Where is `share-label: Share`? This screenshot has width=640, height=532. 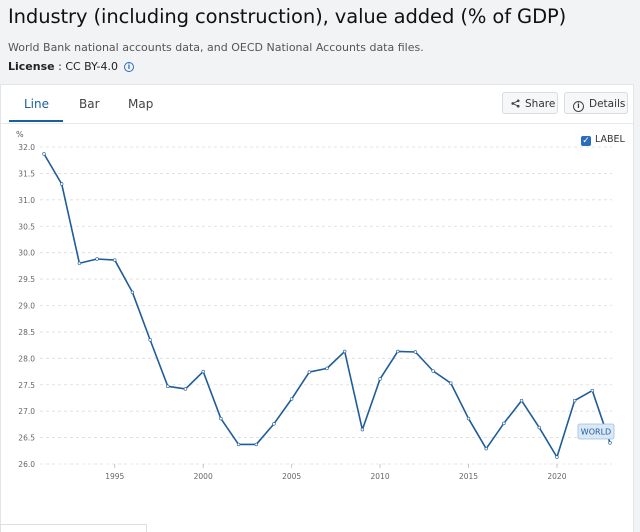
share-label: Share is located at coordinates (540, 104).